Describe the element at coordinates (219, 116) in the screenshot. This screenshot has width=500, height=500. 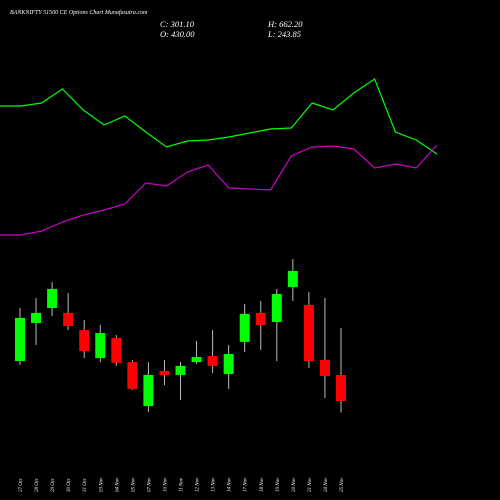
I see `line` at that location.